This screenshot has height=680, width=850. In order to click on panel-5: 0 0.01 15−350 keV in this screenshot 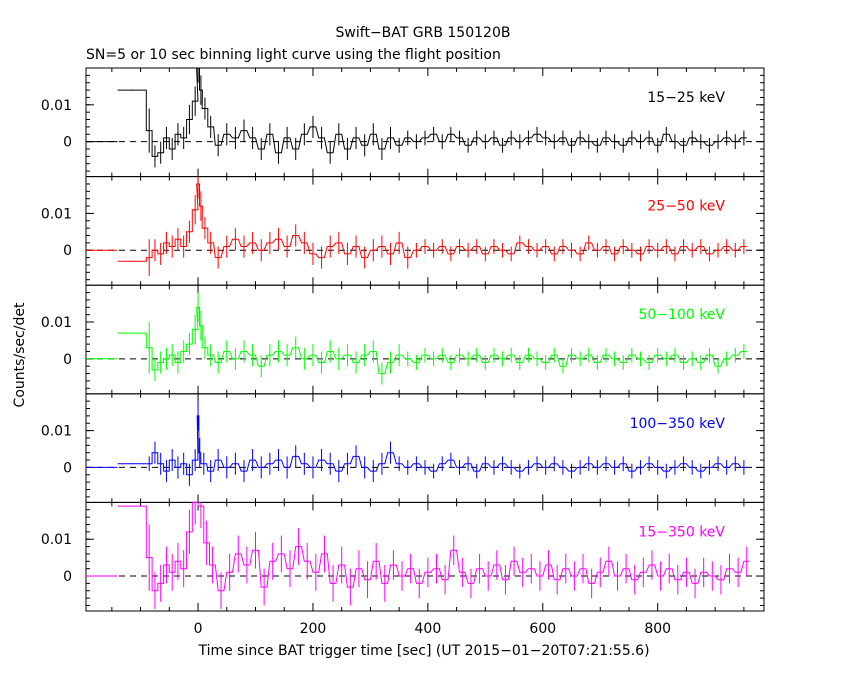, I will do `click(403, 556)`.